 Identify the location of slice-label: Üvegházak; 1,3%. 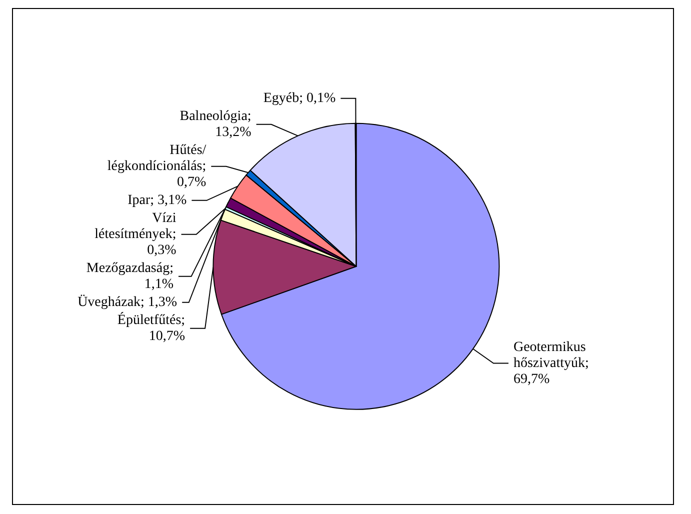
(128, 302).